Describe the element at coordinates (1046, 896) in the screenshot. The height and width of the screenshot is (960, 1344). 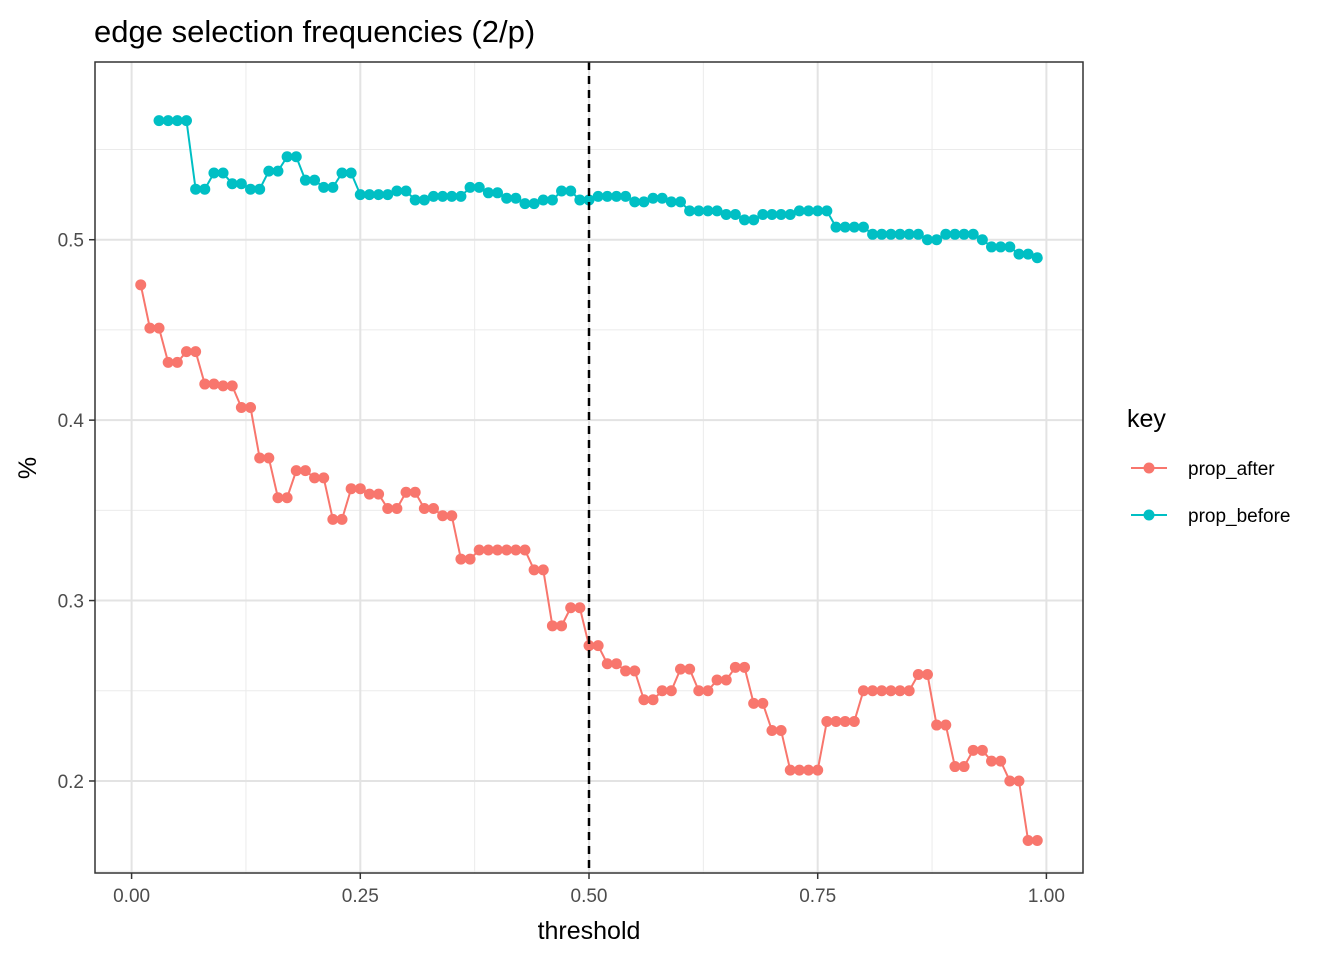
I see `x-tick-label: 1.00` at that location.